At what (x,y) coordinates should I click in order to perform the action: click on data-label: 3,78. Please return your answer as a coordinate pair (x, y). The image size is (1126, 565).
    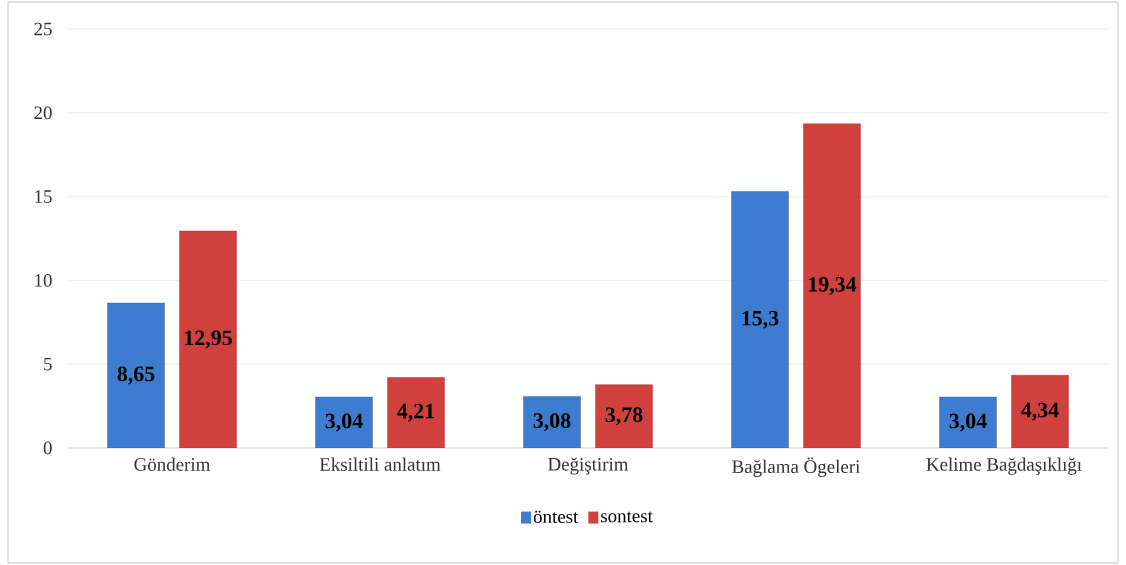
    Looking at the image, I should click on (624, 416).